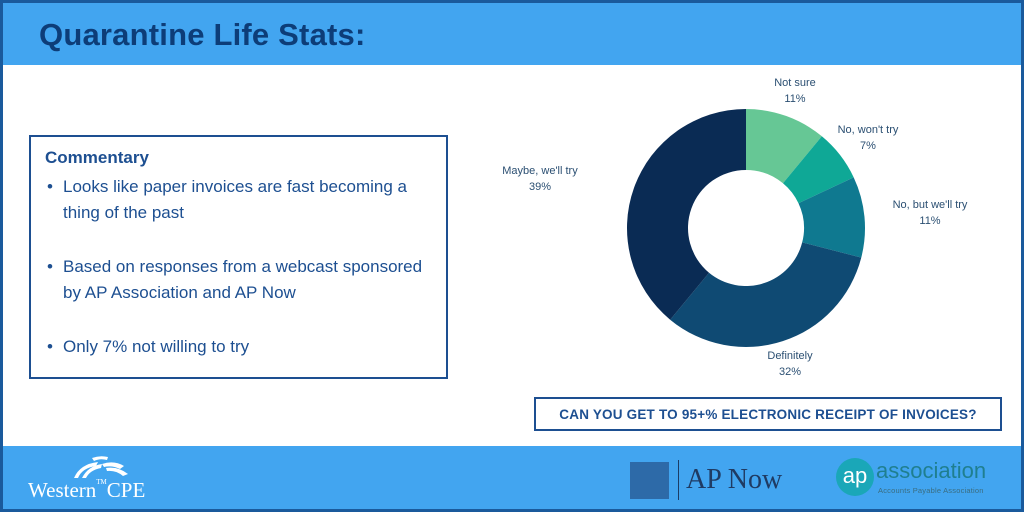 This screenshot has width=1024, height=512. I want to click on western-cpe-wordmark: WesternTMCPE, so click(86, 490).